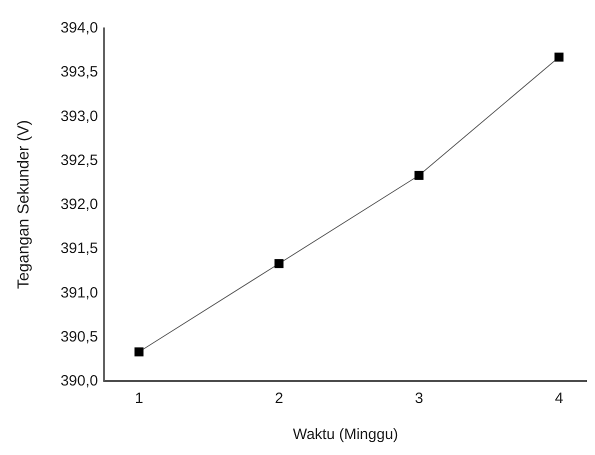  Describe the element at coordinates (79, 293) in the screenshot. I see `y-tick-label: 391,0` at that location.